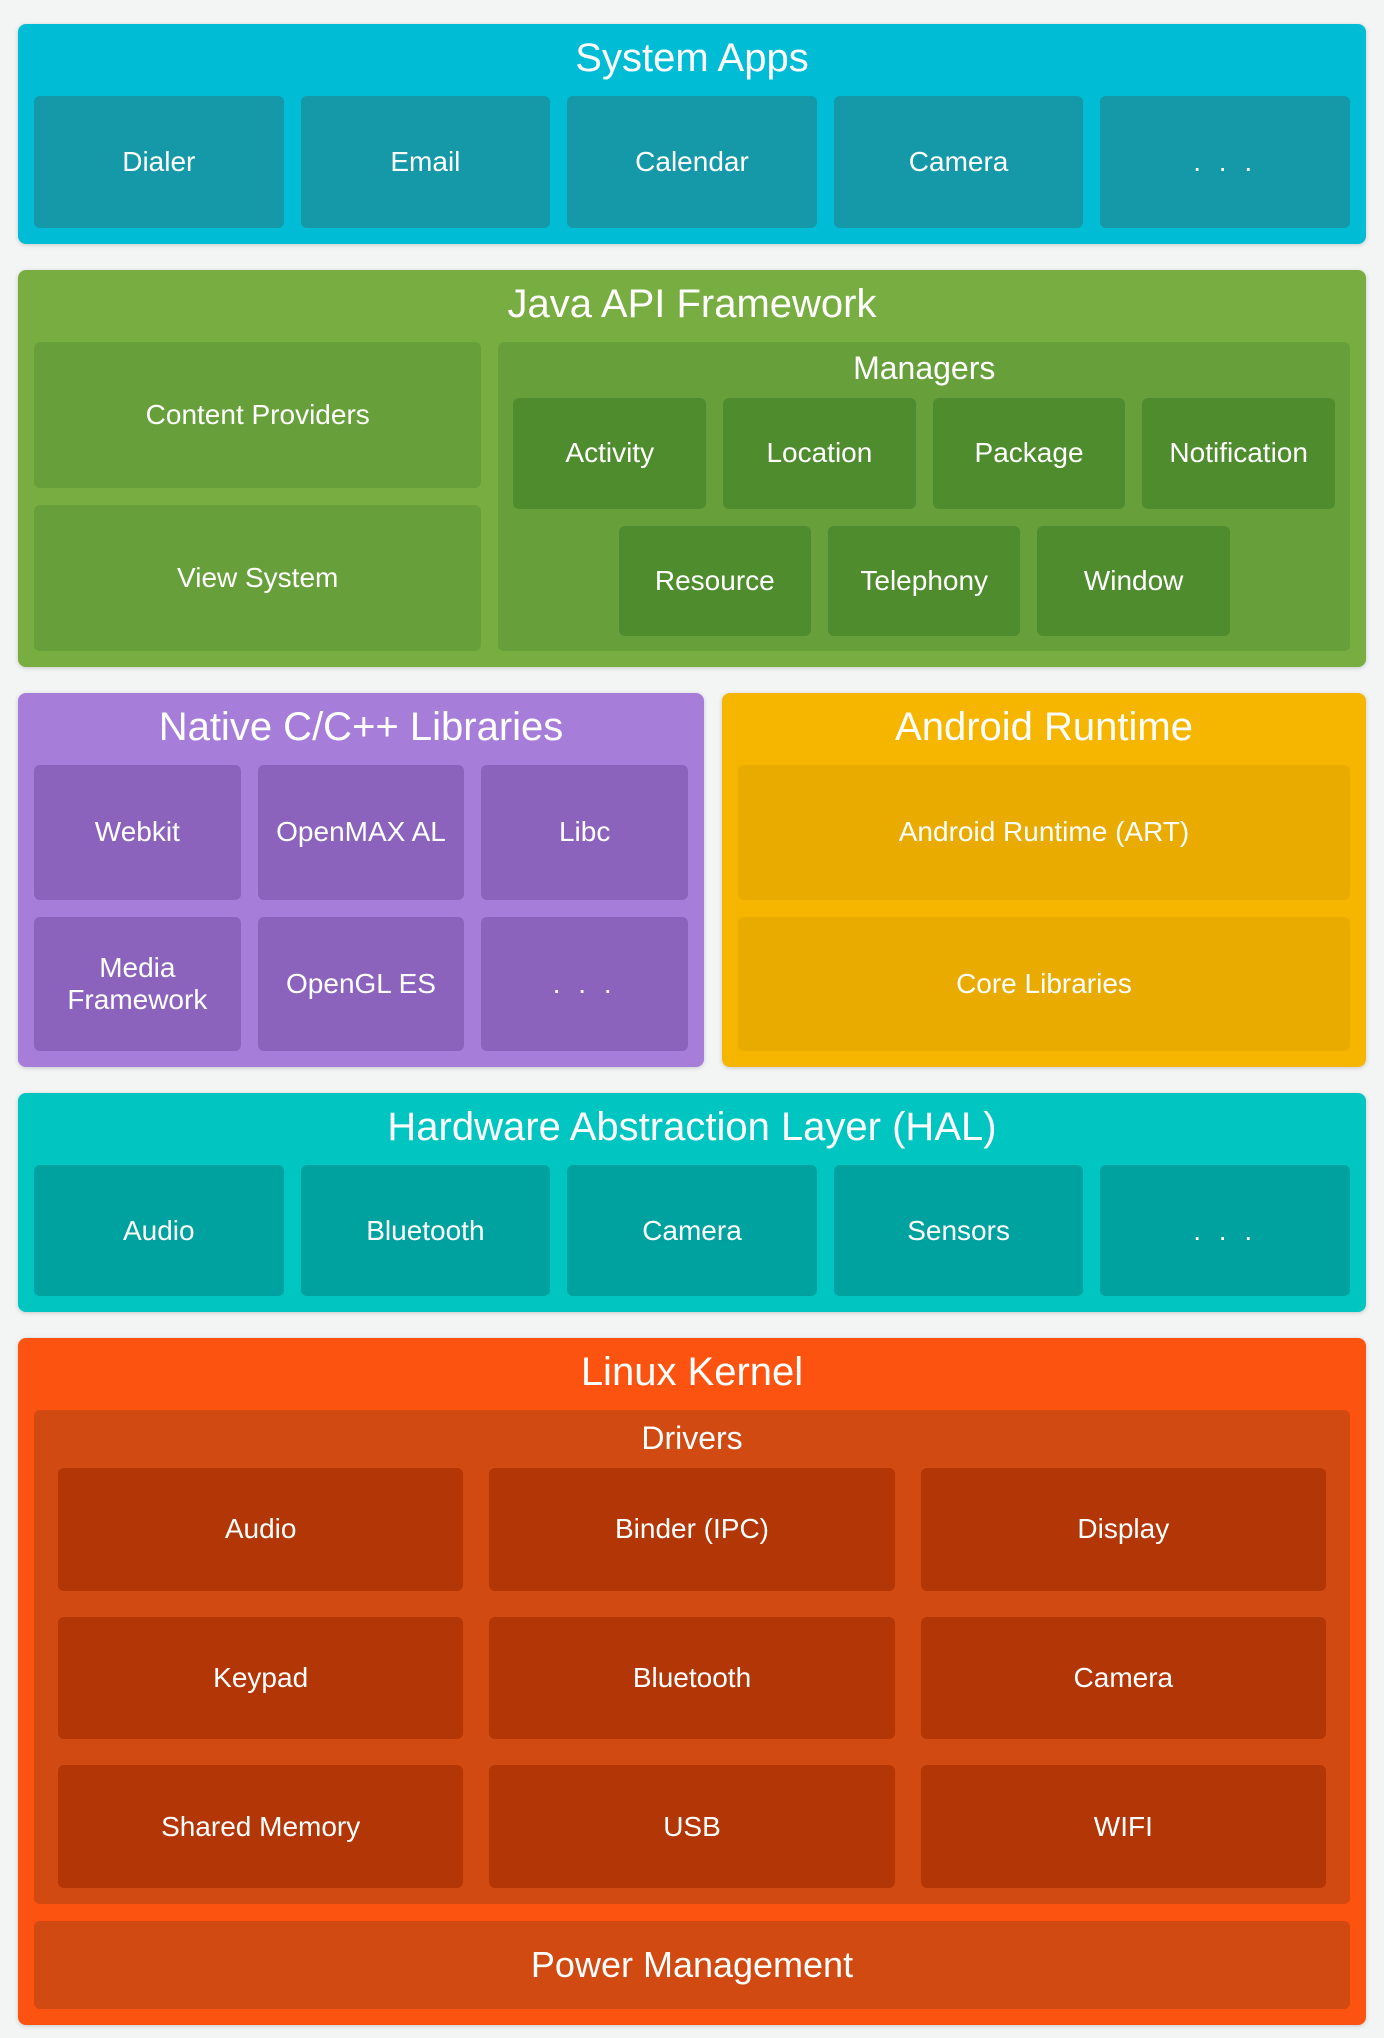 This screenshot has height=2038, width=1384. Describe the element at coordinates (261, 1678) in the screenshot. I see `box-keypad-driver: Keypad` at that location.